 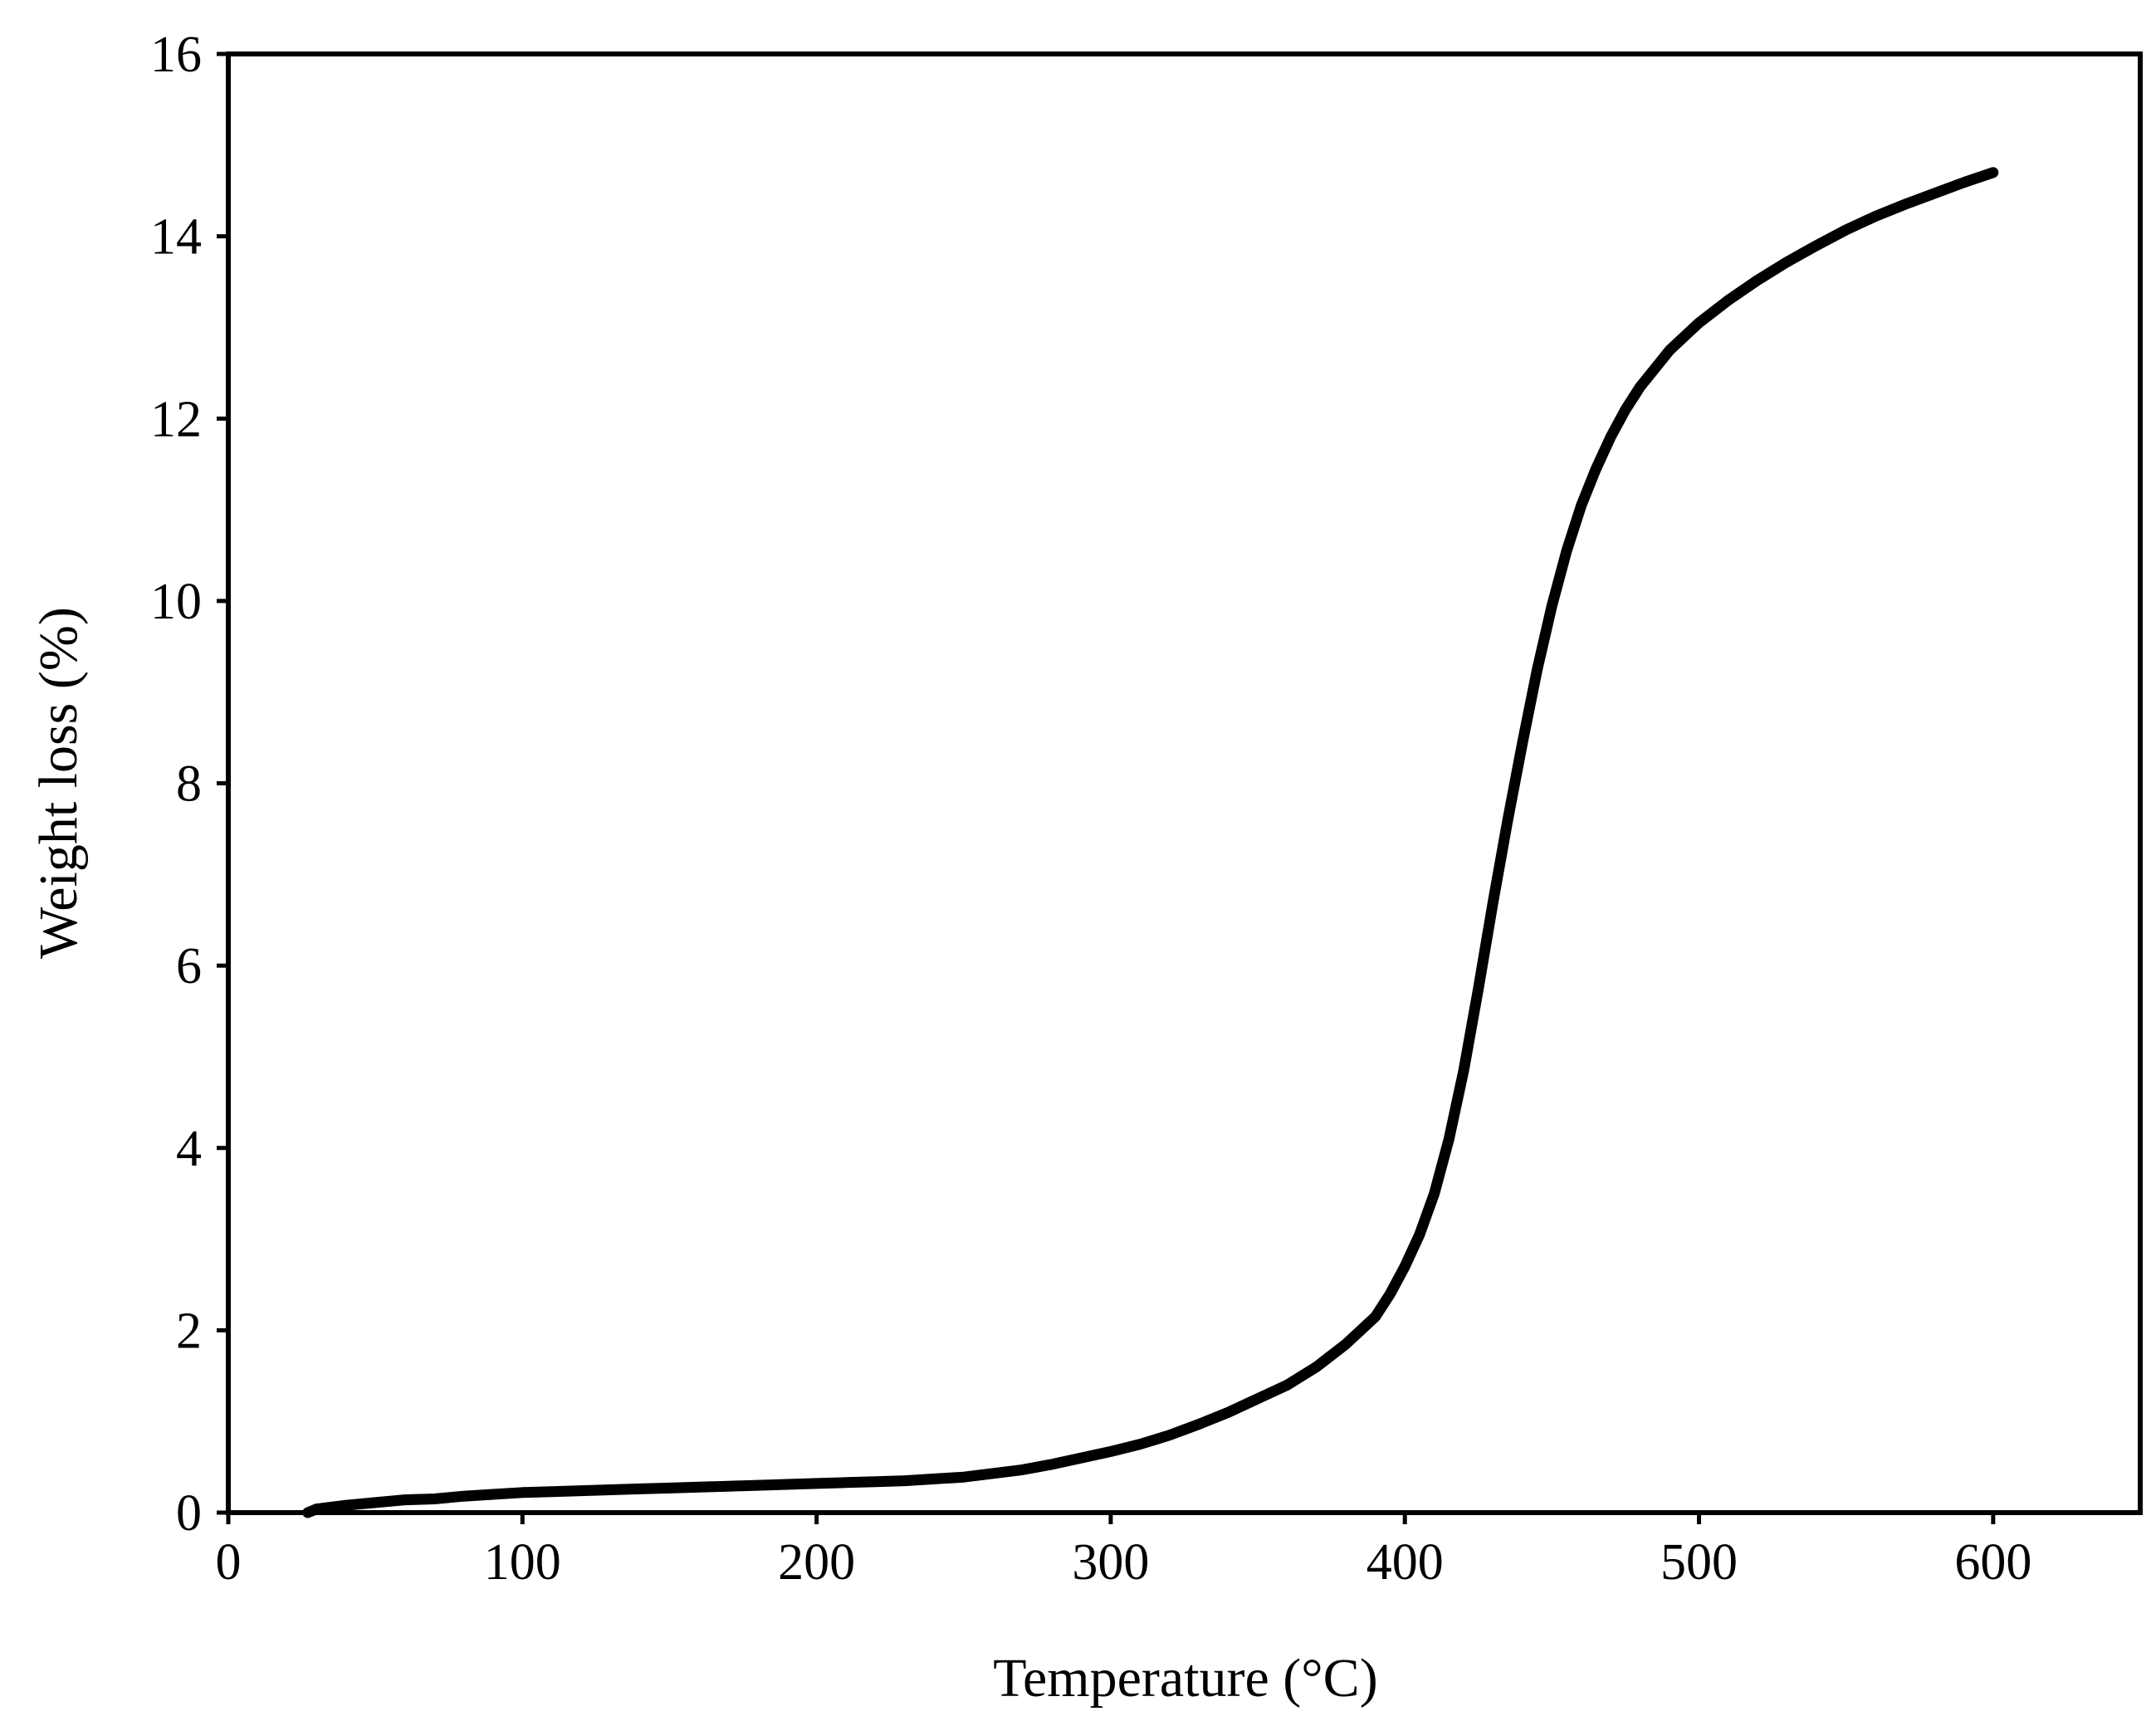 I want to click on y-tick-label: 4, so click(x=189, y=1149).